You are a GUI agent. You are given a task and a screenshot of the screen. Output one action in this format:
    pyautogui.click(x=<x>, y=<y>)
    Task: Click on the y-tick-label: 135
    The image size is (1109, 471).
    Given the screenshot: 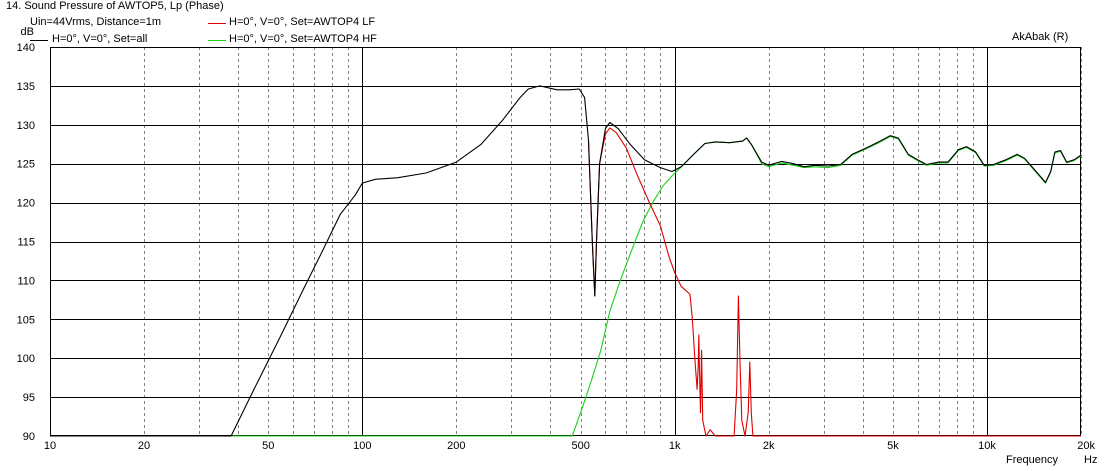 What is the action you would take?
    pyautogui.click(x=26, y=87)
    